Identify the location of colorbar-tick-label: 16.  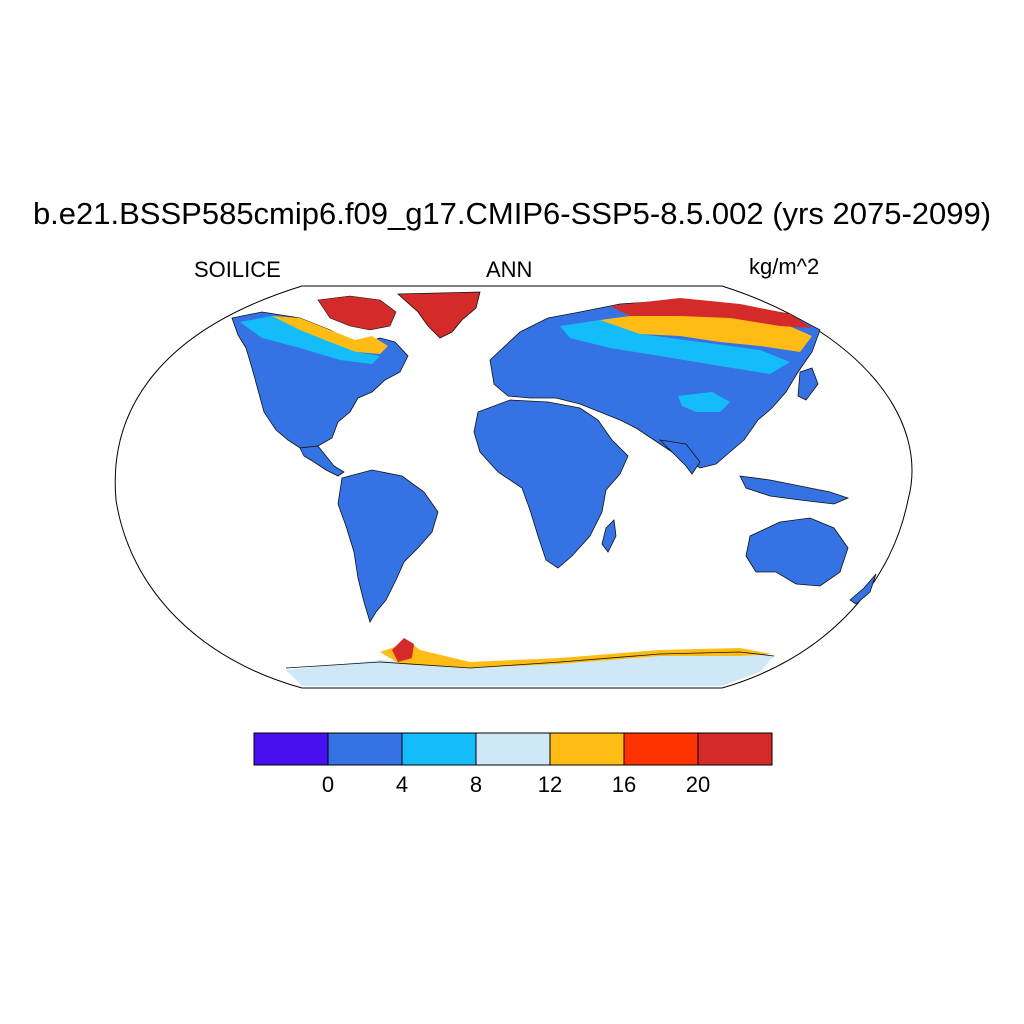
(624, 784).